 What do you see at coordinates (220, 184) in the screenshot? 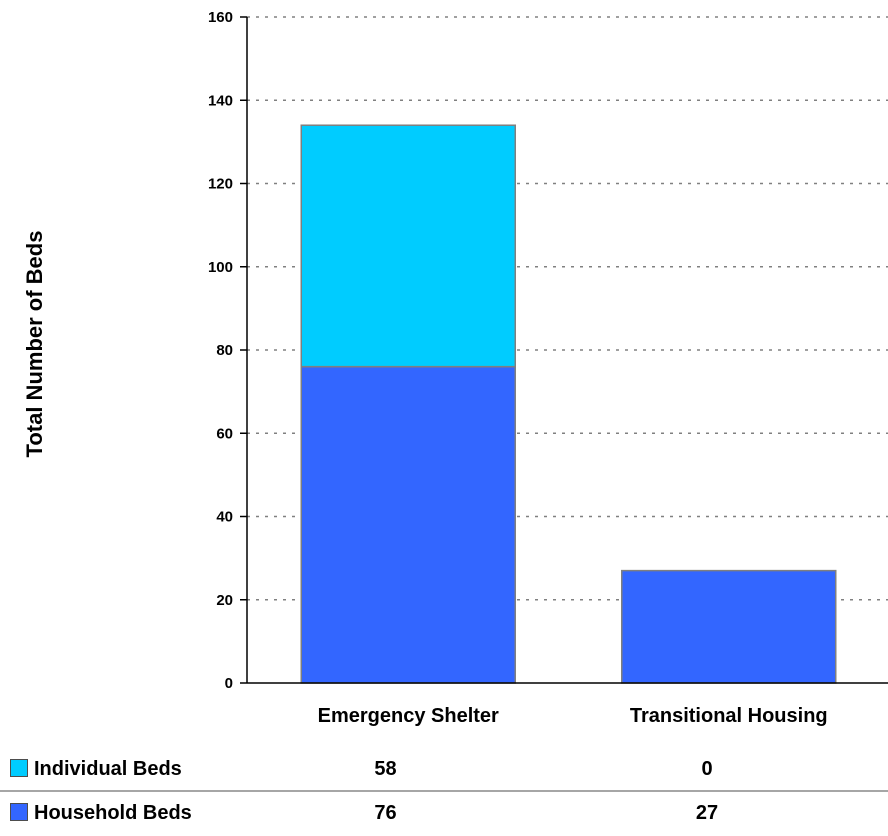
I see `y-tick-label: 120` at bounding box center [220, 184].